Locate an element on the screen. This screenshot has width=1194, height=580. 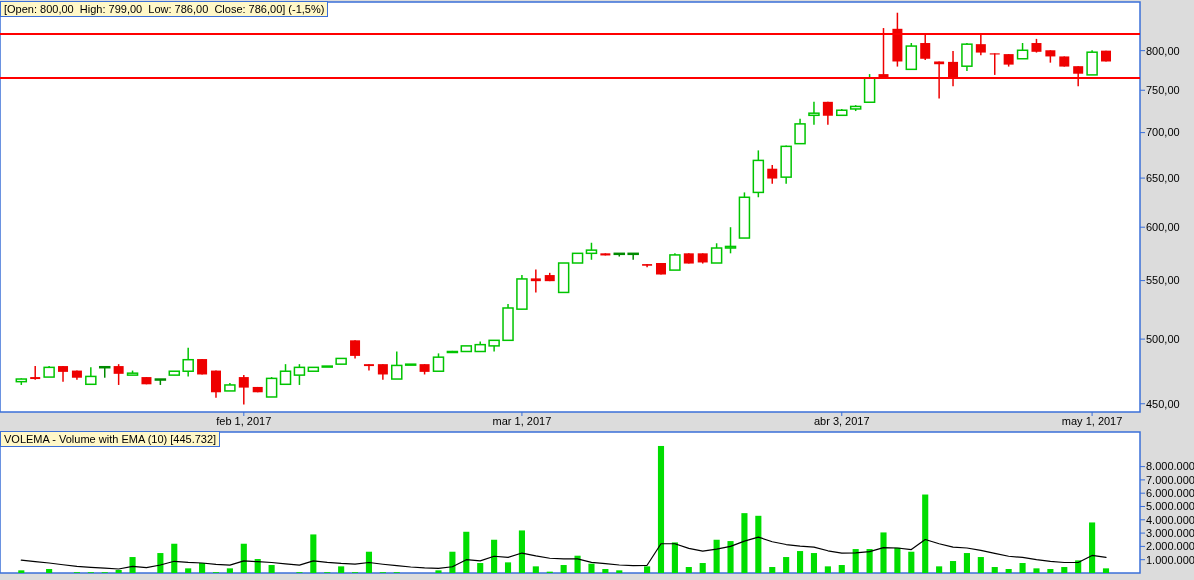
y-tick-label: 750,00 is located at coordinates (1163, 90).